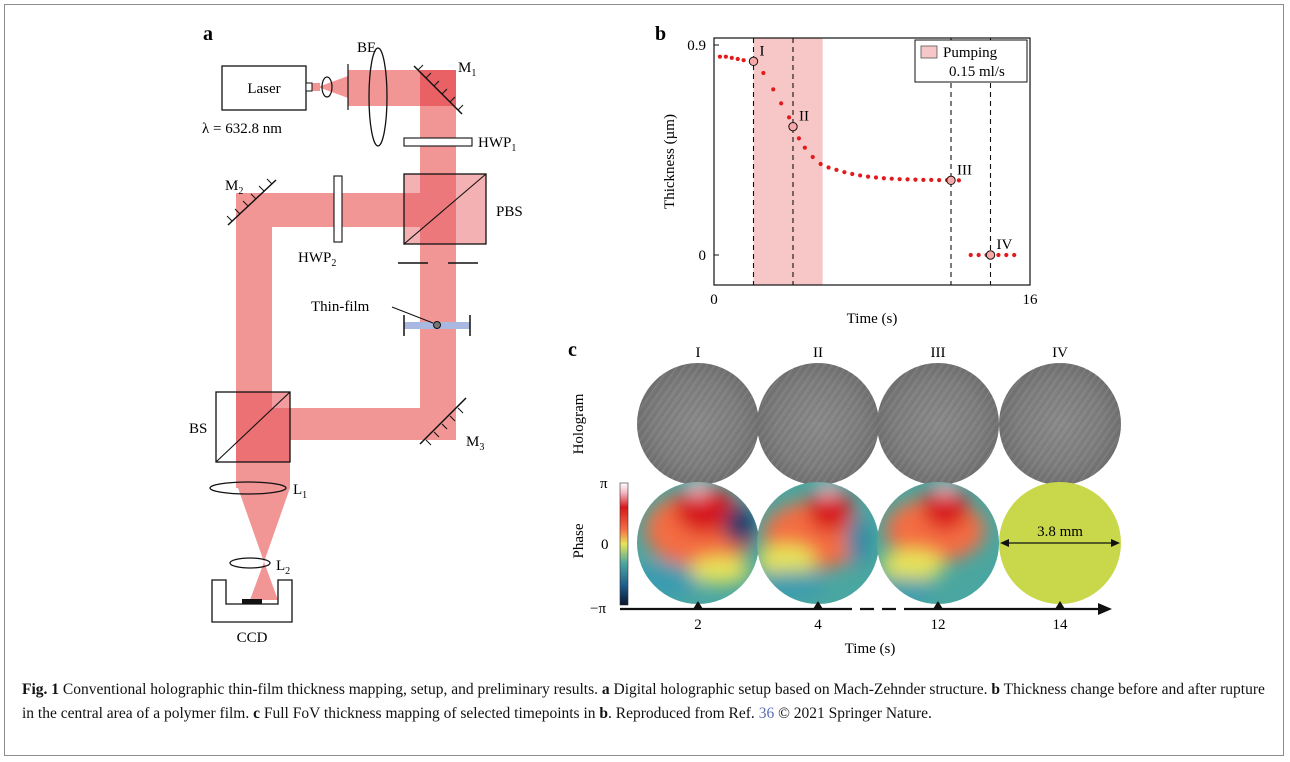 The width and height of the screenshot is (1290, 762). Describe the element at coordinates (605, 689) in the screenshot. I see `caption-key-a: a` at that location.